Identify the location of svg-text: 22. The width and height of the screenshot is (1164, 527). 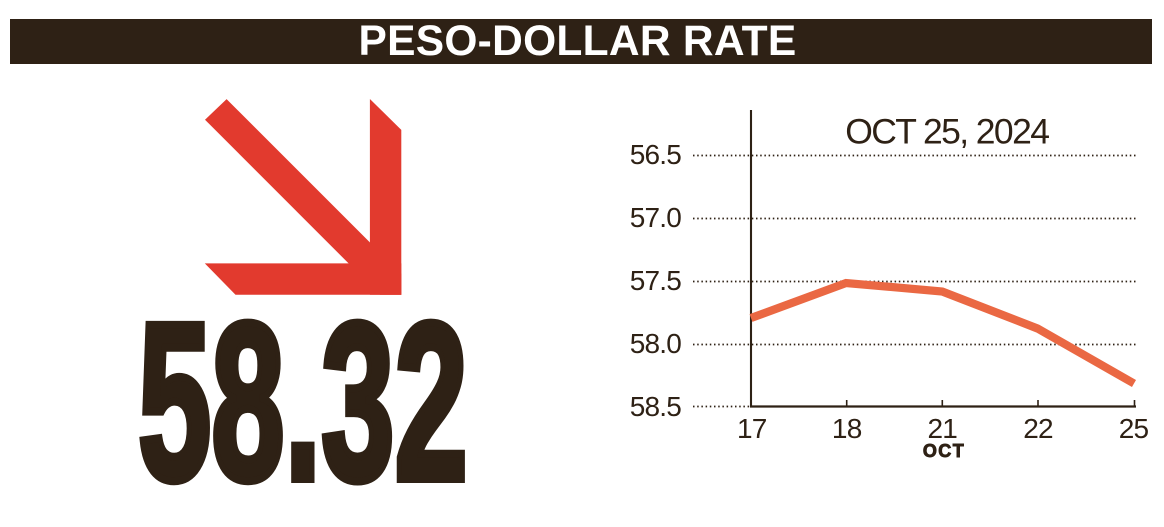
(1038, 428).